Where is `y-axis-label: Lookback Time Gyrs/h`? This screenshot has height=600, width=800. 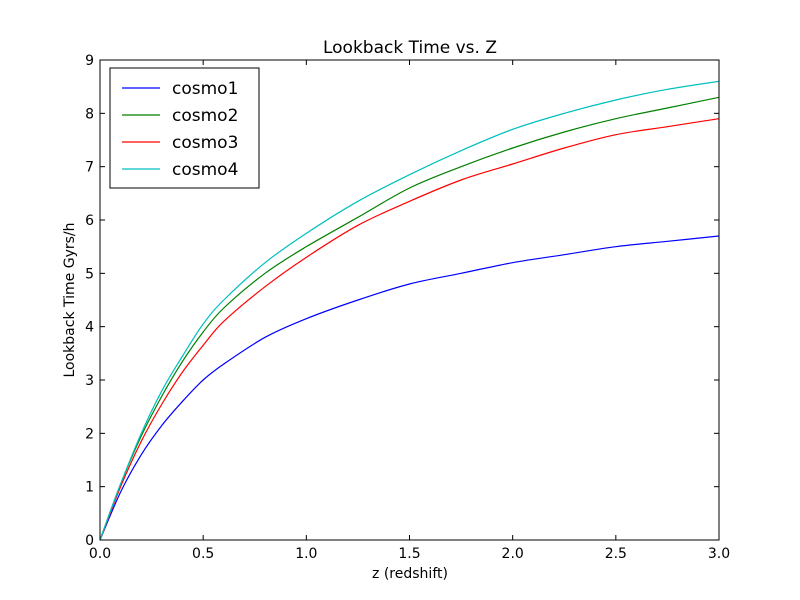
y-axis-label: Lookback Time Gyrs/h is located at coordinates (70, 300).